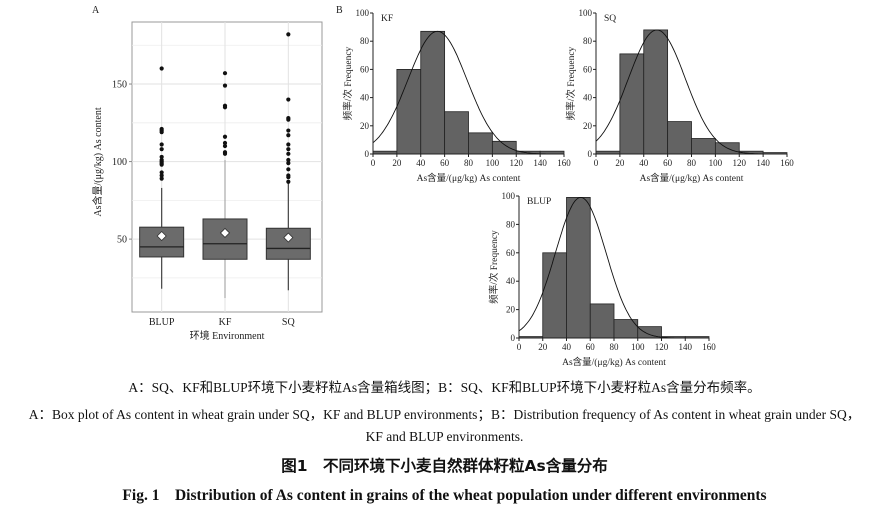 The width and height of the screenshot is (889, 507). Describe the element at coordinates (387, 19) in the screenshot. I see `histogram-title: KF` at that location.